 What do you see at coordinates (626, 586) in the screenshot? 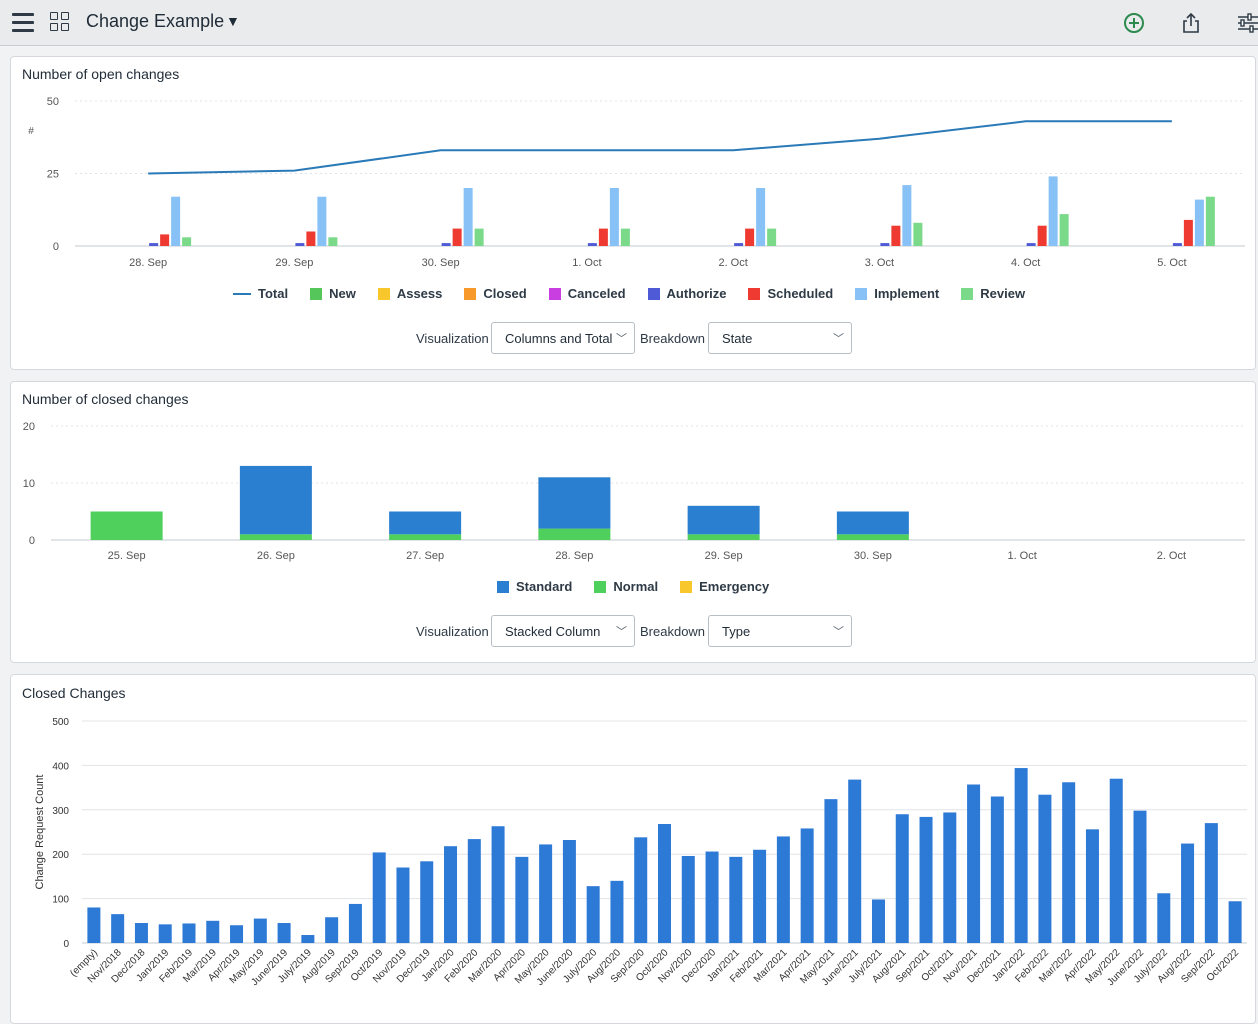
I see `legend-item-normal: Normal` at bounding box center [626, 586].